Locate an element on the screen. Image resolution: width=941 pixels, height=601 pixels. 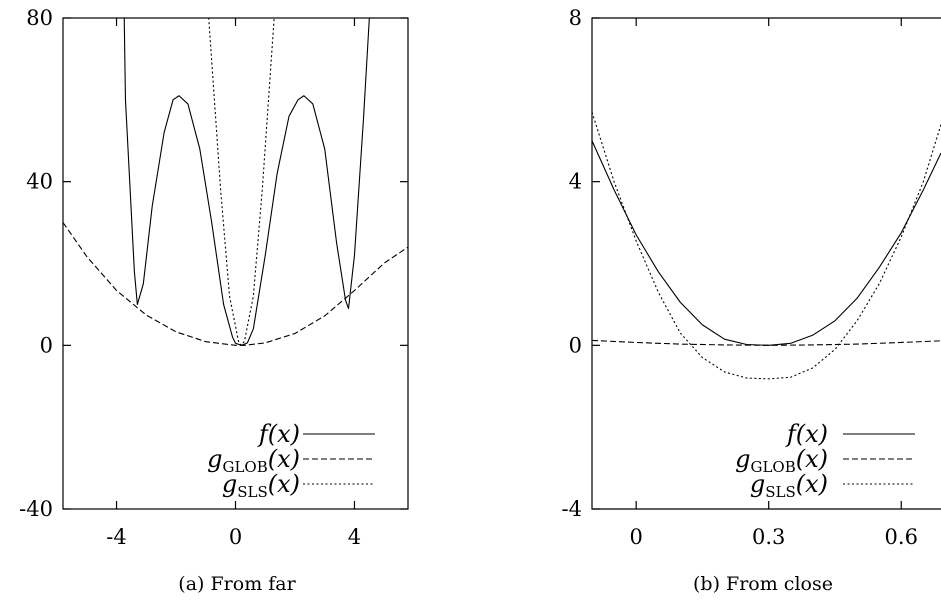
y-tick-label: 80 is located at coordinates (39, 18).